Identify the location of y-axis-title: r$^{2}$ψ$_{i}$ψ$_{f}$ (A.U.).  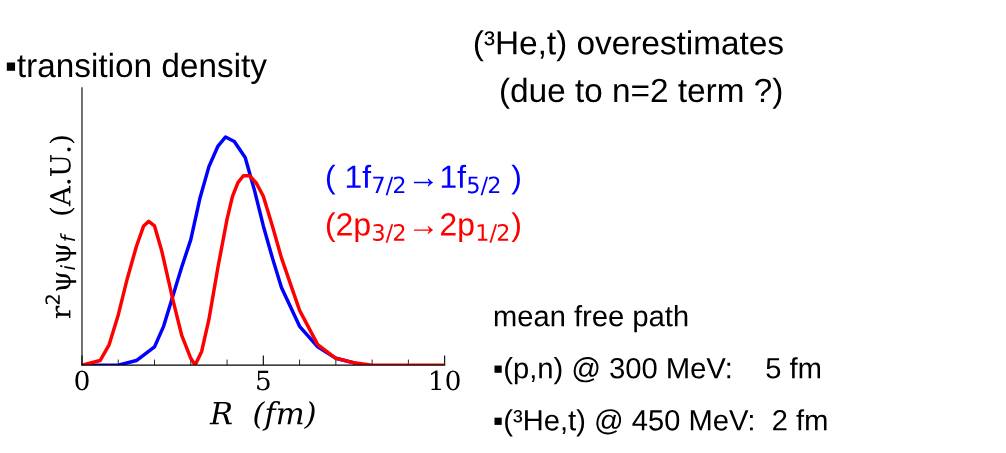
(61, 227).